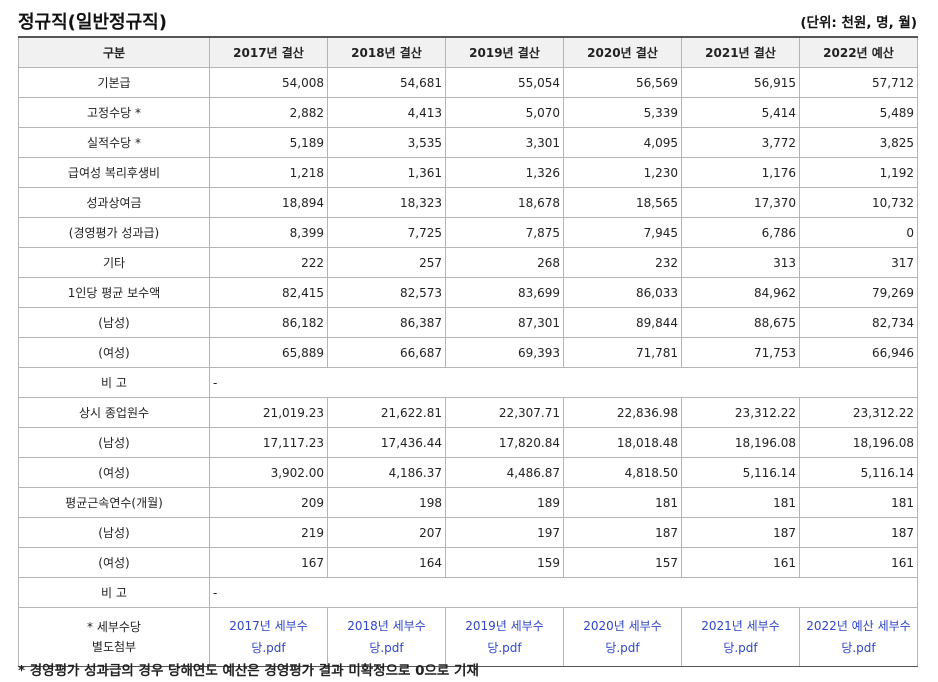  I want to click on value-cell: 86,182, so click(268, 322).